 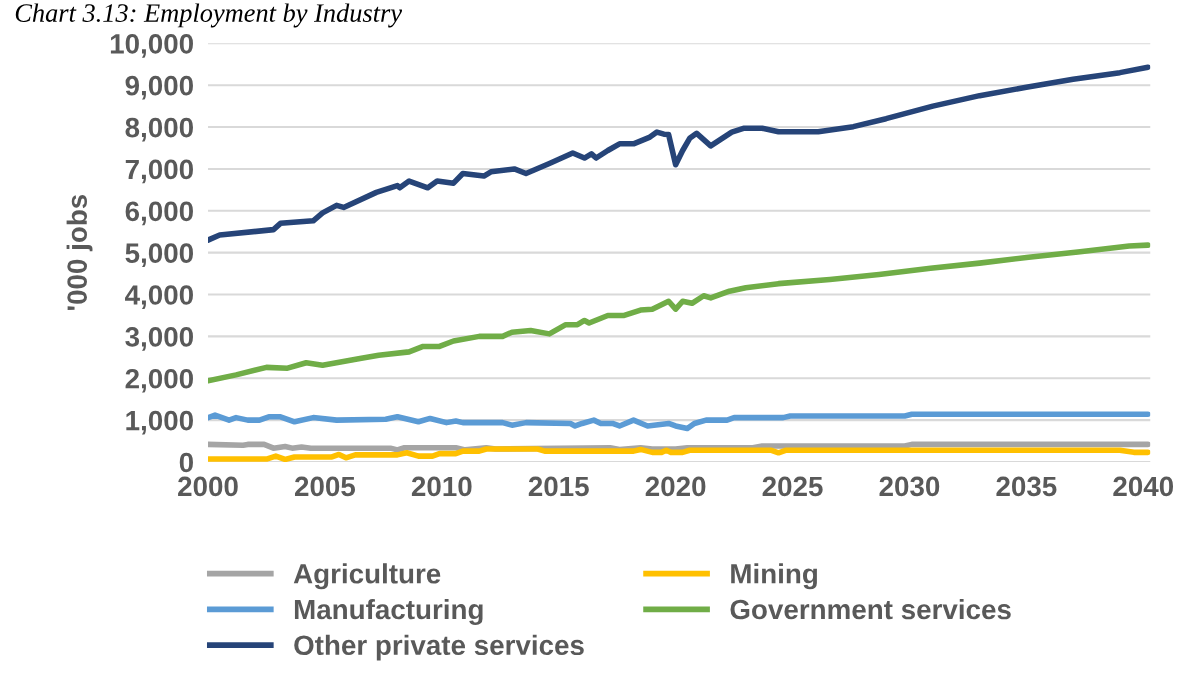 What do you see at coordinates (79, 252) in the screenshot?
I see `y-axis-title: '000 jobs` at bounding box center [79, 252].